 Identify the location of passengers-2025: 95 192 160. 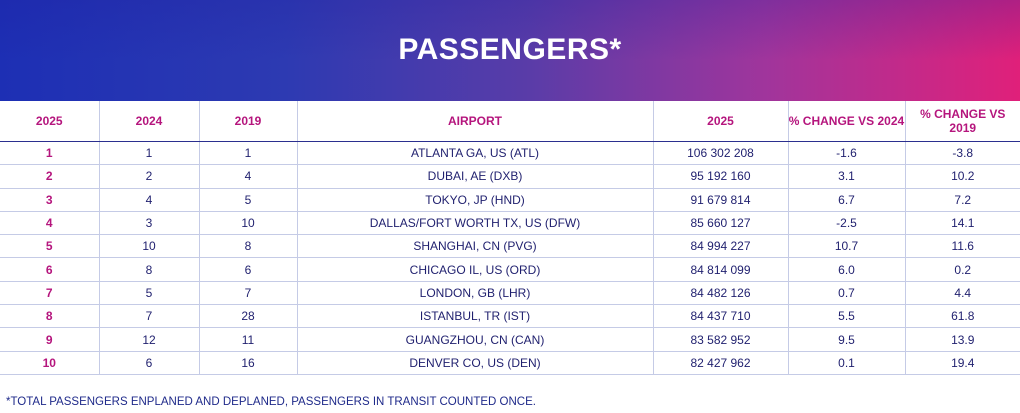
(720, 176).